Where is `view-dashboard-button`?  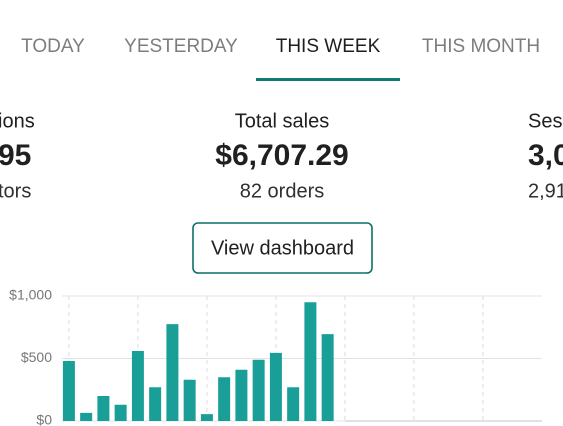
view-dashboard-button is located at coordinates (282, 248).